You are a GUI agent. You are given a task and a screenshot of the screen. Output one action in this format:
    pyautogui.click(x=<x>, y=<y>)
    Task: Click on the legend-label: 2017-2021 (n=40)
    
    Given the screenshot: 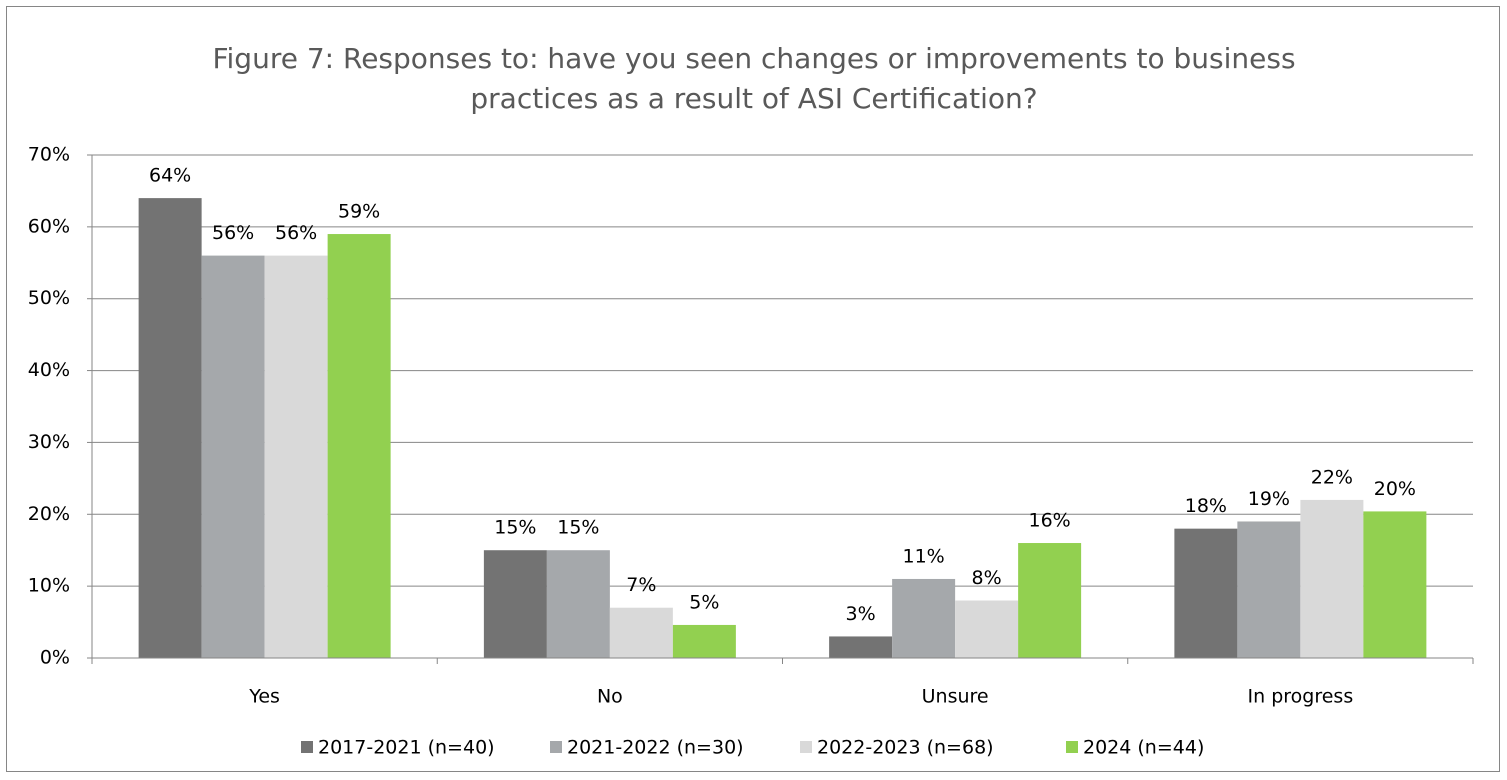 What is the action you would take?
    pyautogui.click(x=406, y=748)
    